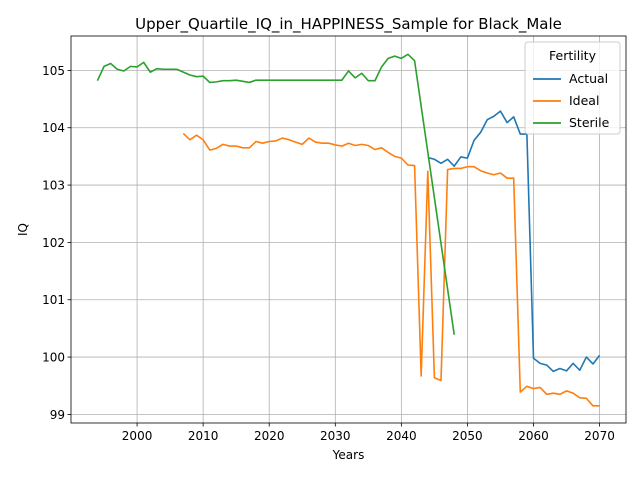 The height and width of the screenshot is (480, 640). What do you see at coordinates (533, 436) in the screenshot?
I see `x-tick-label: 2060` at bounding box center [533, 436].